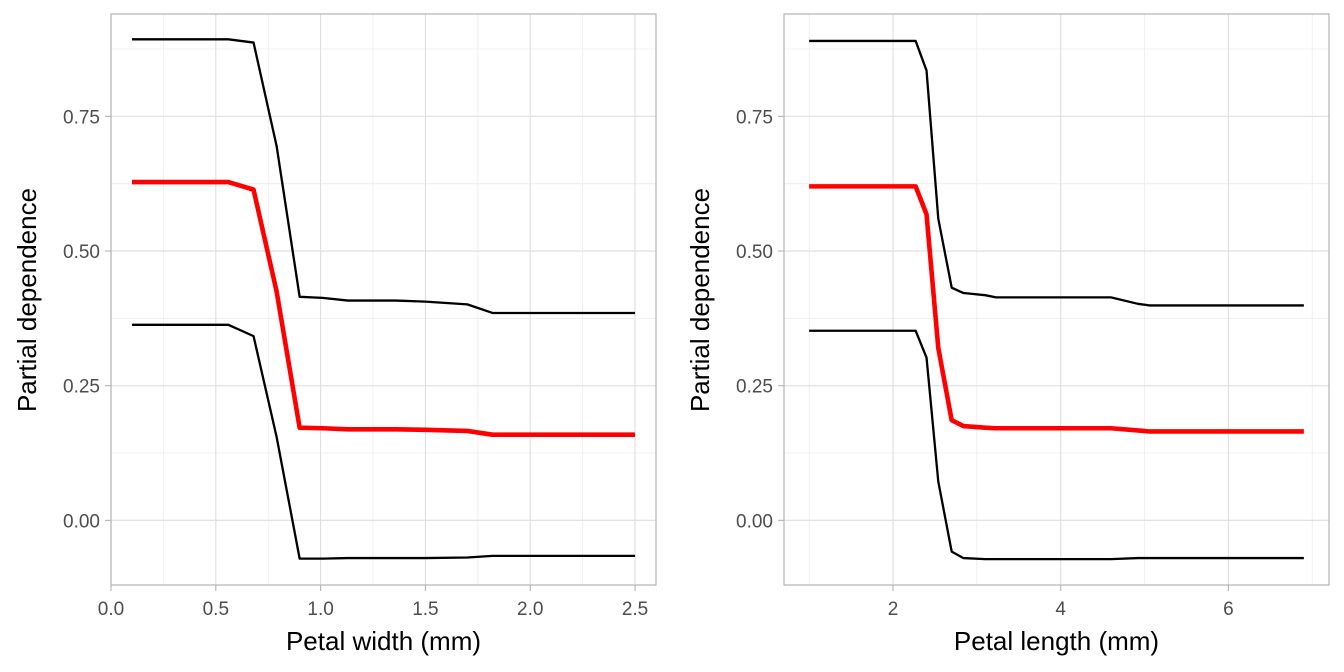 The image size is (1344, 672). What do you see at coordinates (530, 609) in the screenshot?
I see `x-tick-label: 2.0` at bounding box center [530, 609].